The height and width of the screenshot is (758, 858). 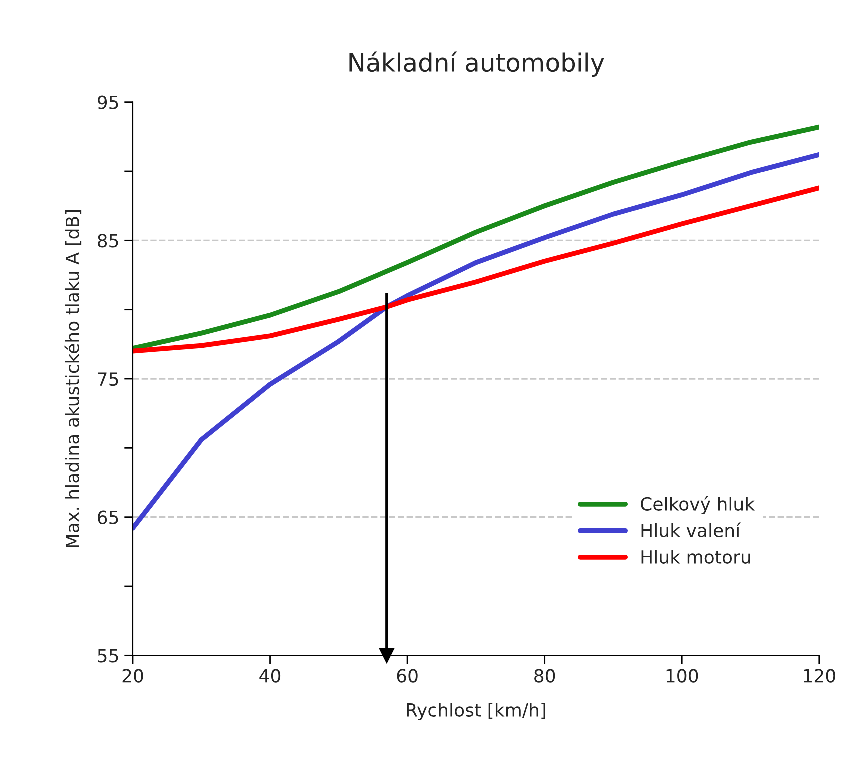 What do you see at coordinates (407, 676) in the screenshot?
I see `x-tick-label: 60` at bounding box center [407, 676].